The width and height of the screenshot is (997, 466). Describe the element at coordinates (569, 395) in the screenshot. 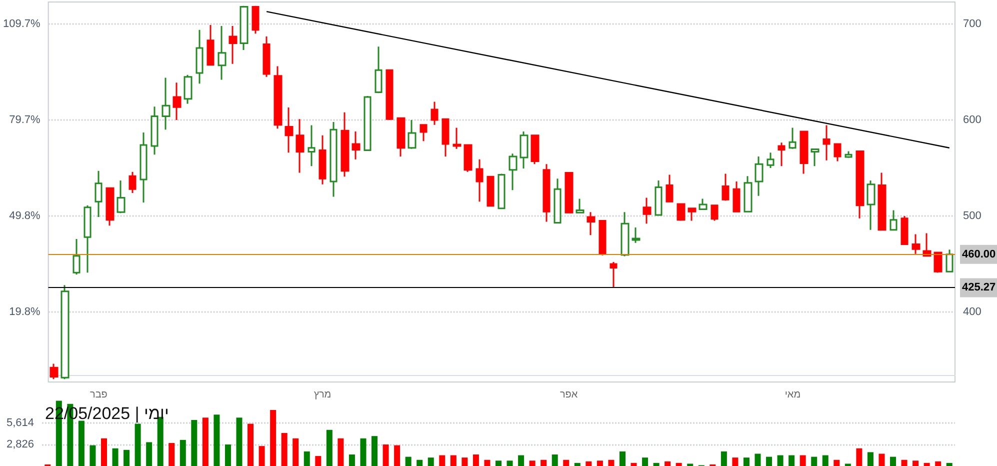

I see `x-tick-label: אפר` at that location.